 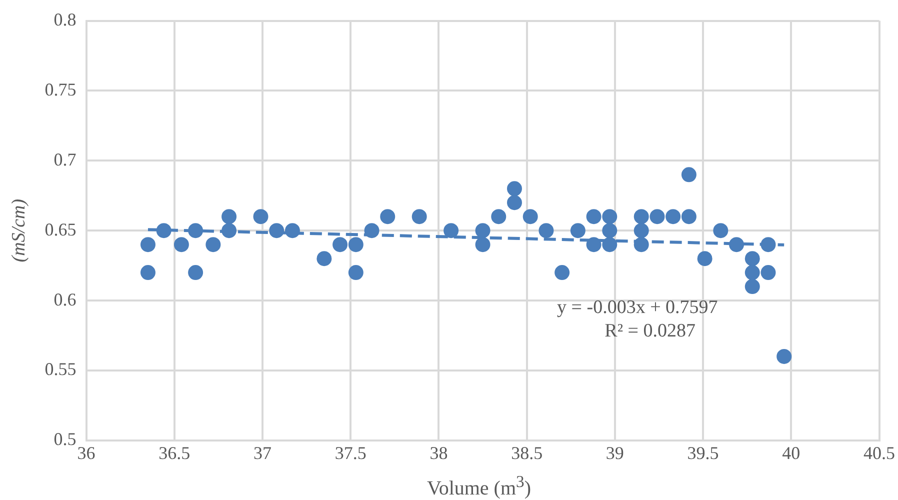 What do you see at coordinates (60, 229) in the screenshot?
I see `y-tick-label: 0.65` at bounding box center [60, 229].